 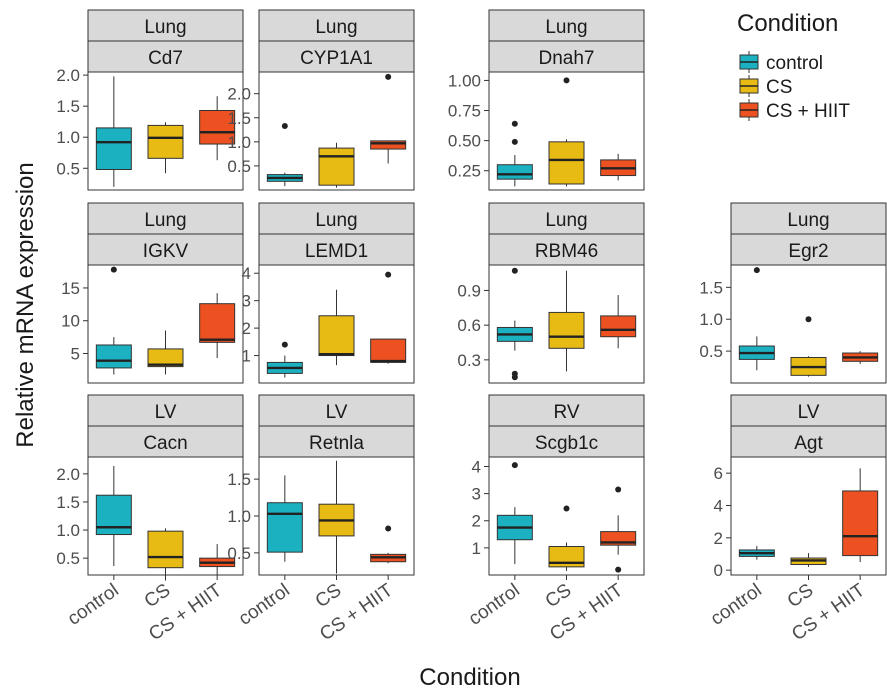 What do you see at coordinates (566, 412) in the screenshot?
I see `tissue-strip-label: RV` at bounding box center [566, 412].